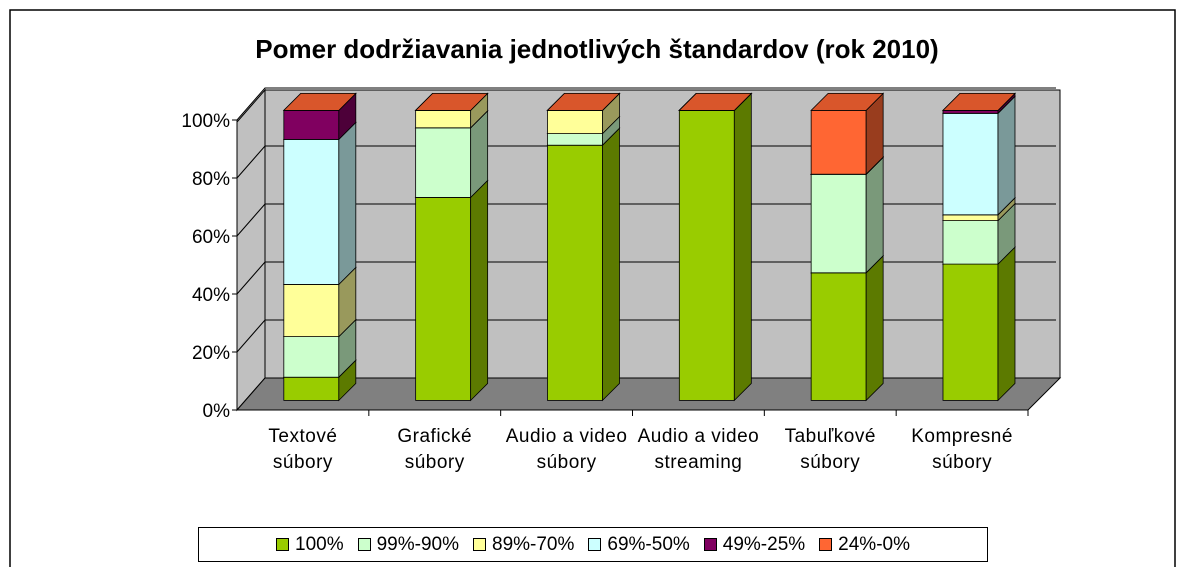 This screenshot has height=567, width=1185. Describe the element at coordinates (566, 449) in the screenshot. I see `x-tick-label: Audio a video súbory` at that location.